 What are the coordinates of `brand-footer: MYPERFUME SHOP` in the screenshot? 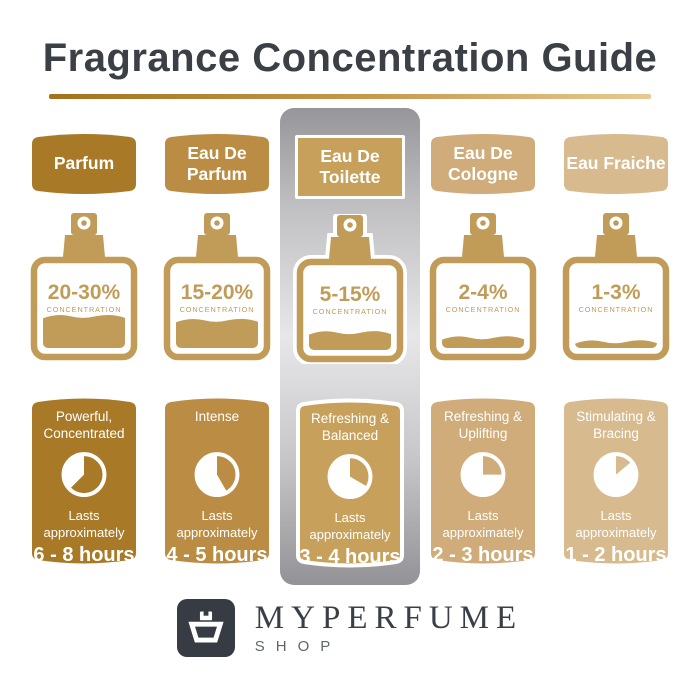 It's located at (350, 628).